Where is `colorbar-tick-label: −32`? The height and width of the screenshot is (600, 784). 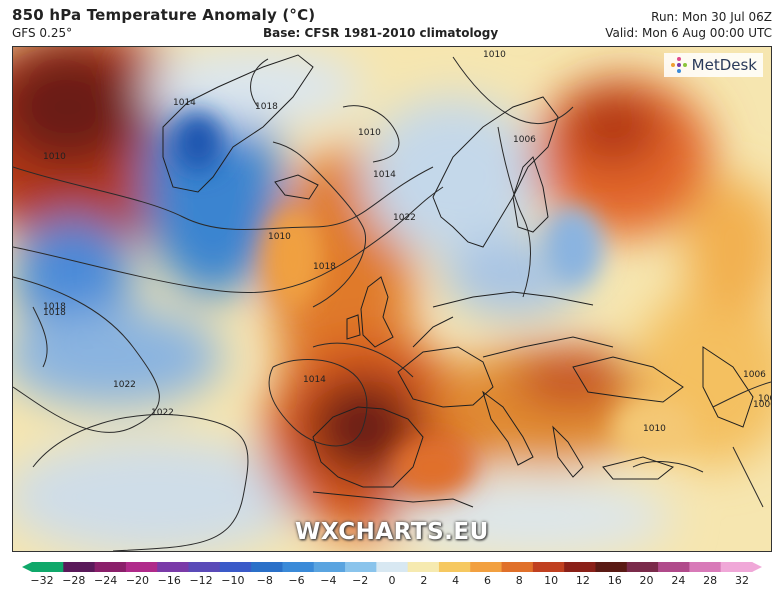 colorbar-tick-label: −32 is located at coordinates (42, 580).